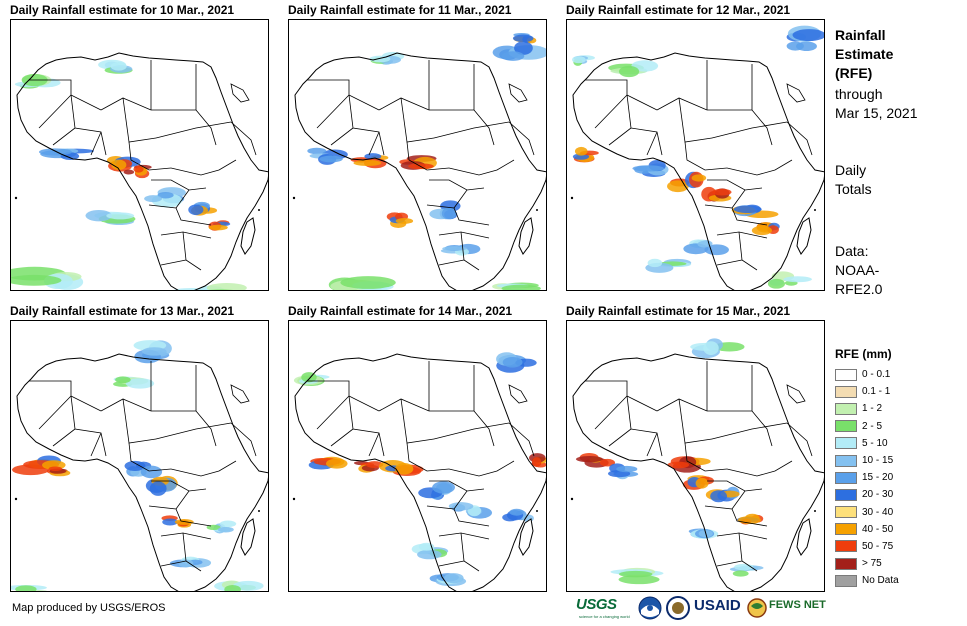 The image size is (967, 626). What do you see at coordinates (895, 460) in the screenshot?
I see `legend-item: 10 - 15` at bounding box center [895, 460].